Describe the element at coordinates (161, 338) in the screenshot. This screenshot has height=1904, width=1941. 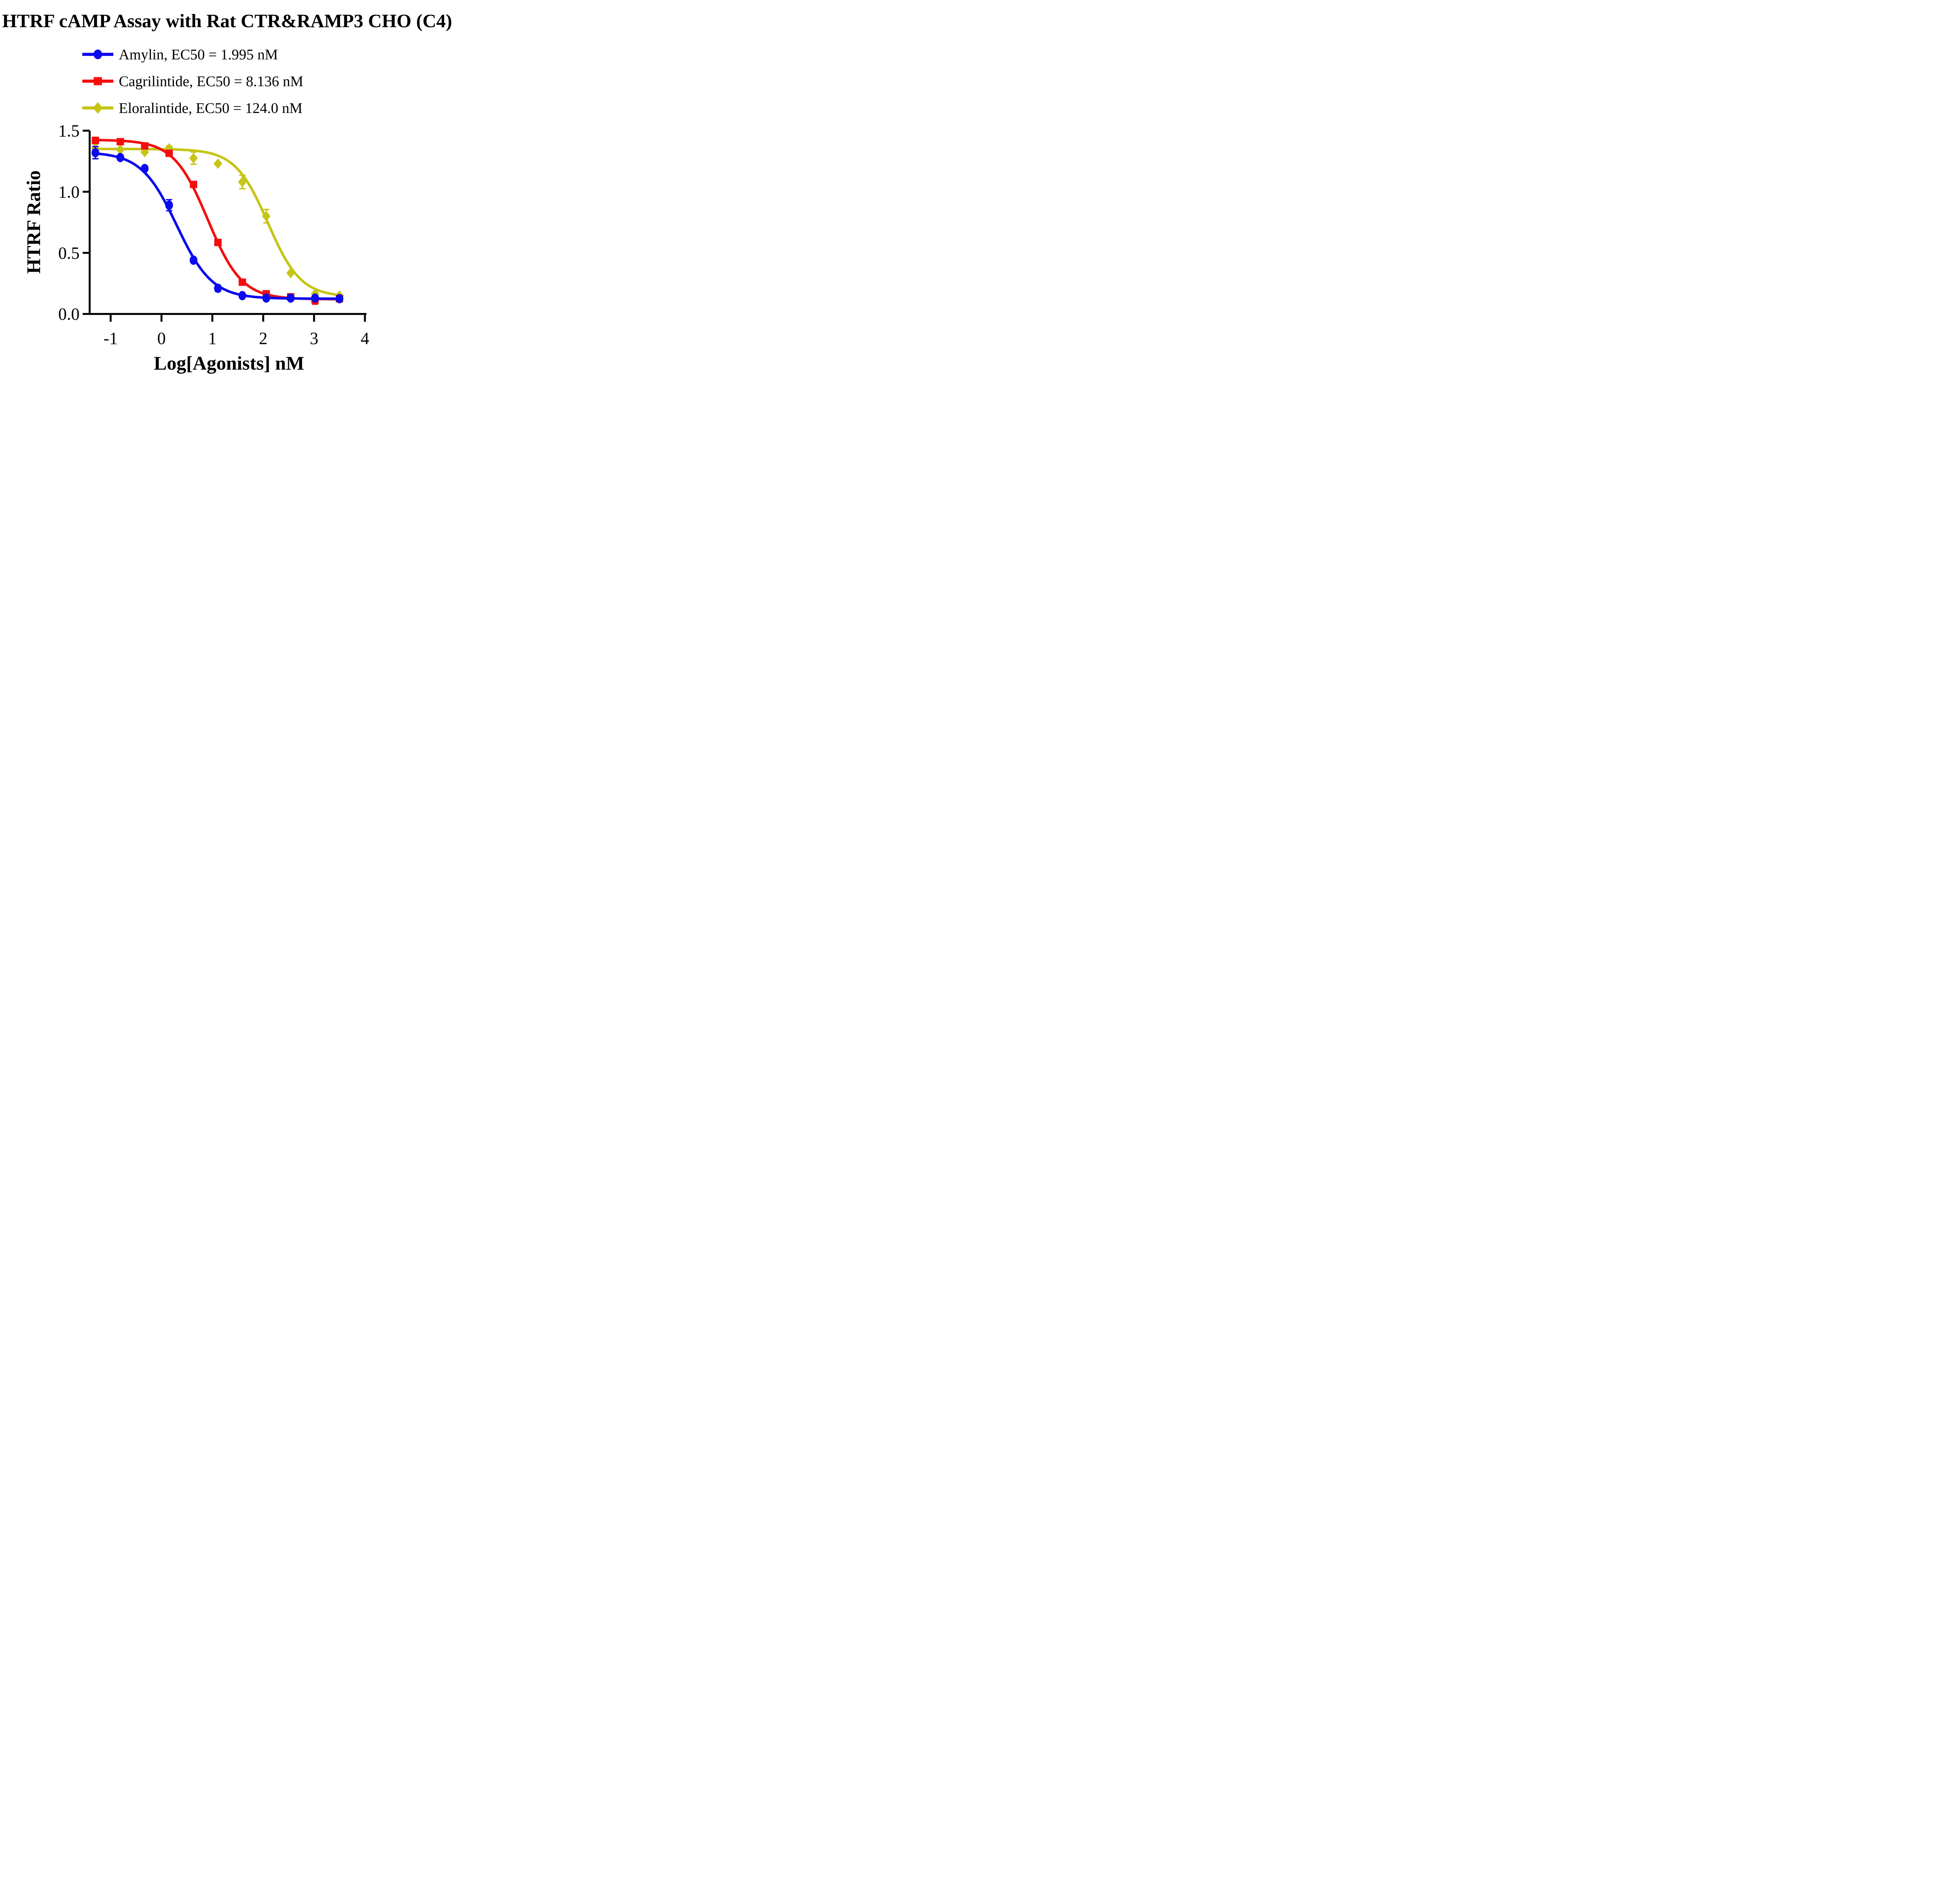
I see `x-tick-label: 0` at that location.